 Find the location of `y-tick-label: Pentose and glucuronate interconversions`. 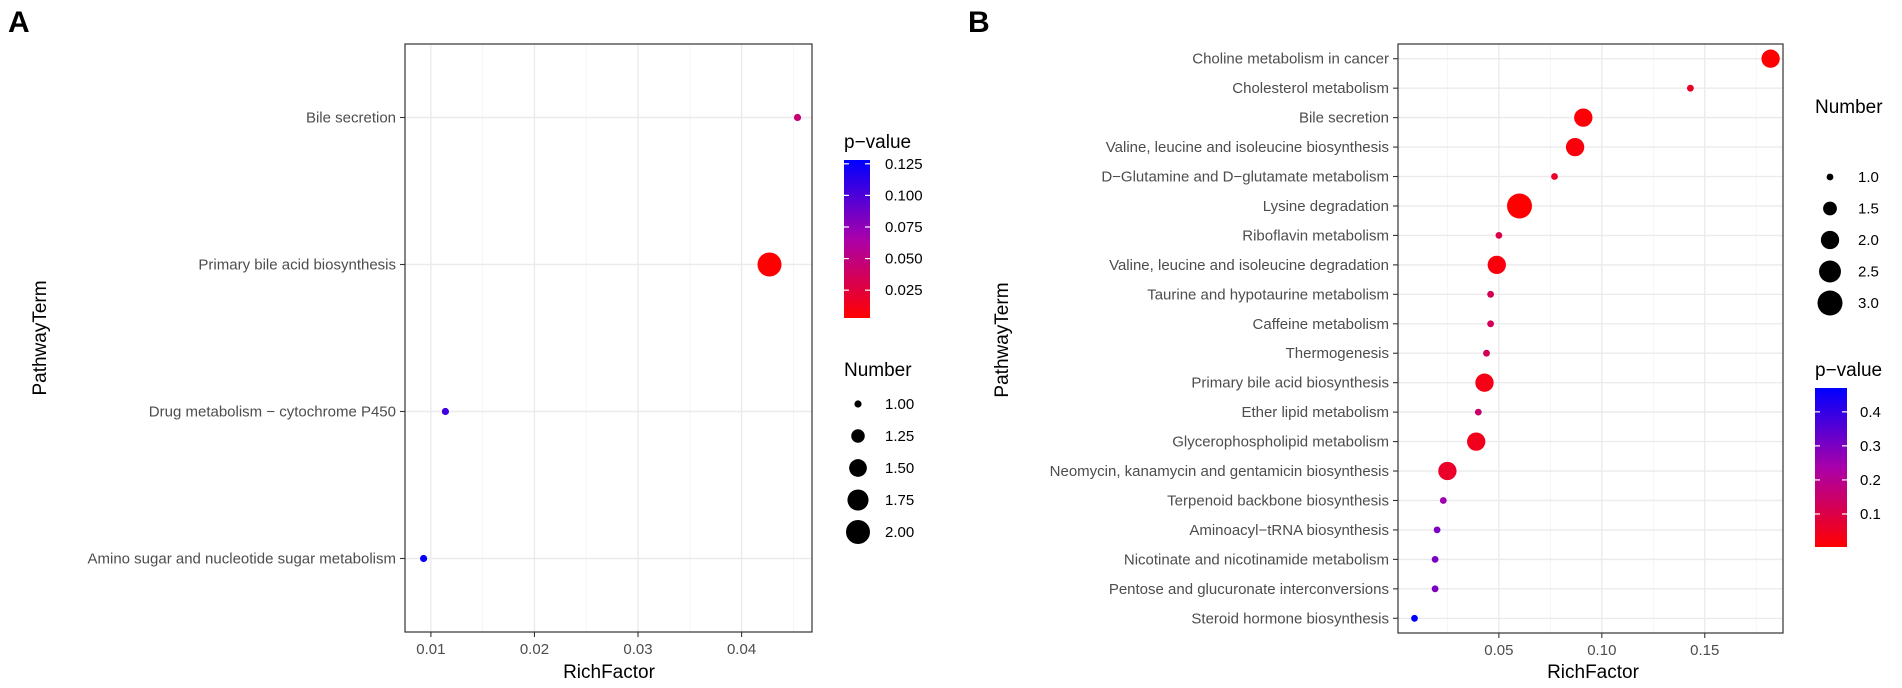

y-tick-label: Pentose and glucuronate interconversions is located at coordinates (1249, 589).